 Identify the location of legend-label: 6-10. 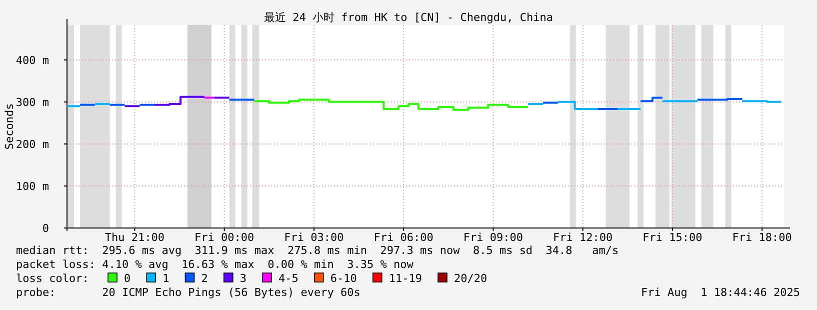
(343, 278).